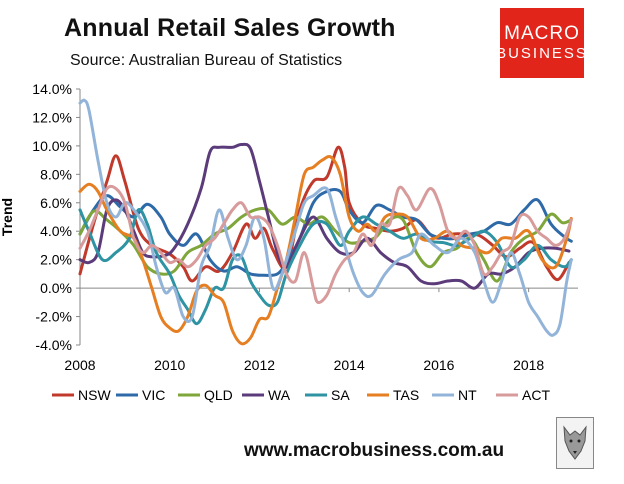 The width and height of the screenshot is (624, 484). I want to click on x-tick-label: 2018, so click(528, 365).